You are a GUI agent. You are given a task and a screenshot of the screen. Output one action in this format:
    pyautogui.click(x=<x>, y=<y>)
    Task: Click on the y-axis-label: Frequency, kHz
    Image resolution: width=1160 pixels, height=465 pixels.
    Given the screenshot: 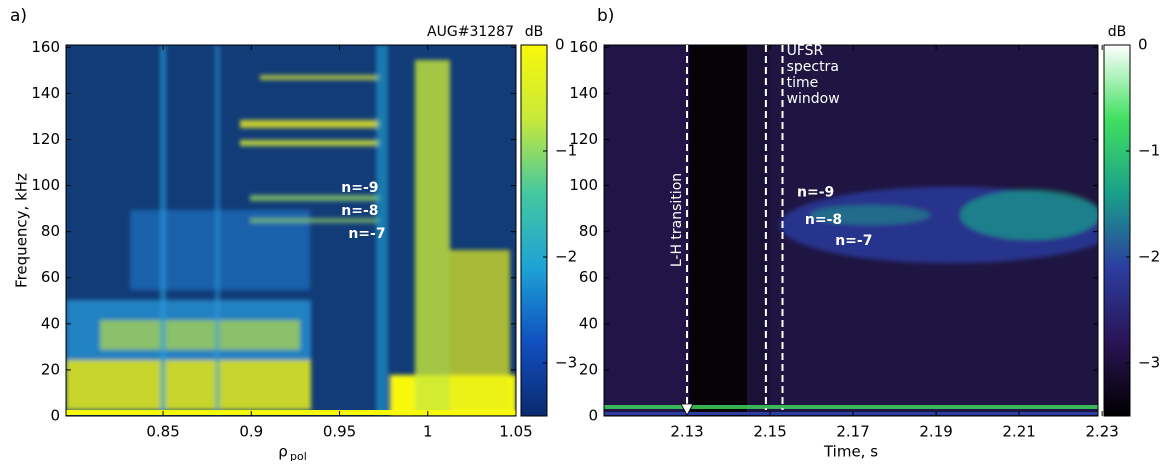 What is the action you would take?
    pyautogui.click(x=22, y=230)
    